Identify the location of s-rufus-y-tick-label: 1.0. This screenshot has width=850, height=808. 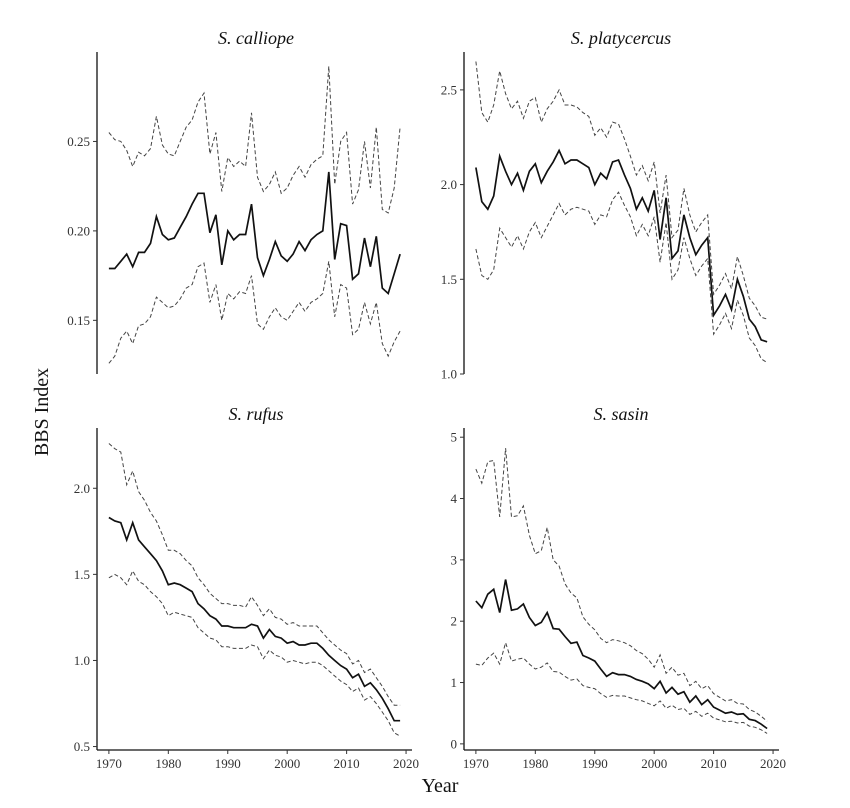
(82, 660).